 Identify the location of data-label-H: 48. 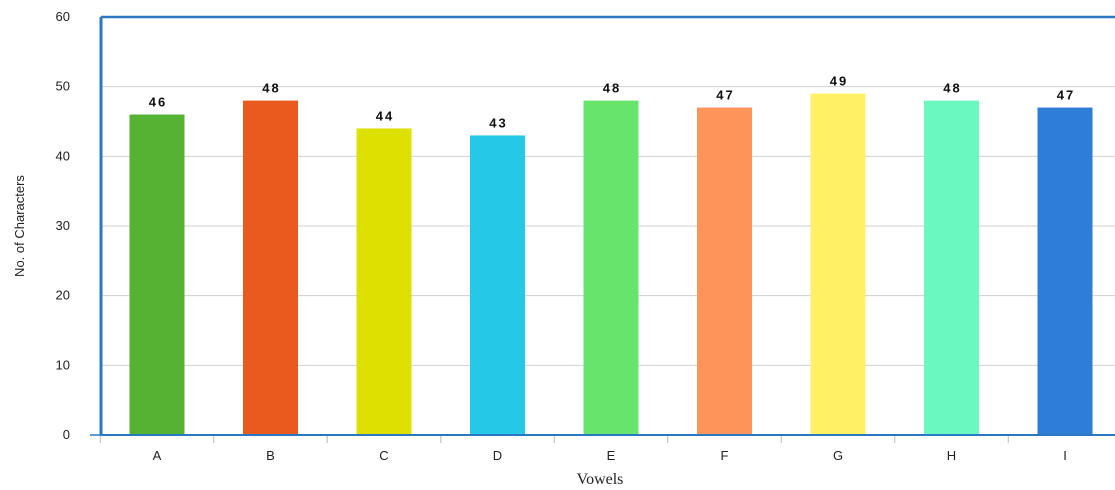
(952, 88).